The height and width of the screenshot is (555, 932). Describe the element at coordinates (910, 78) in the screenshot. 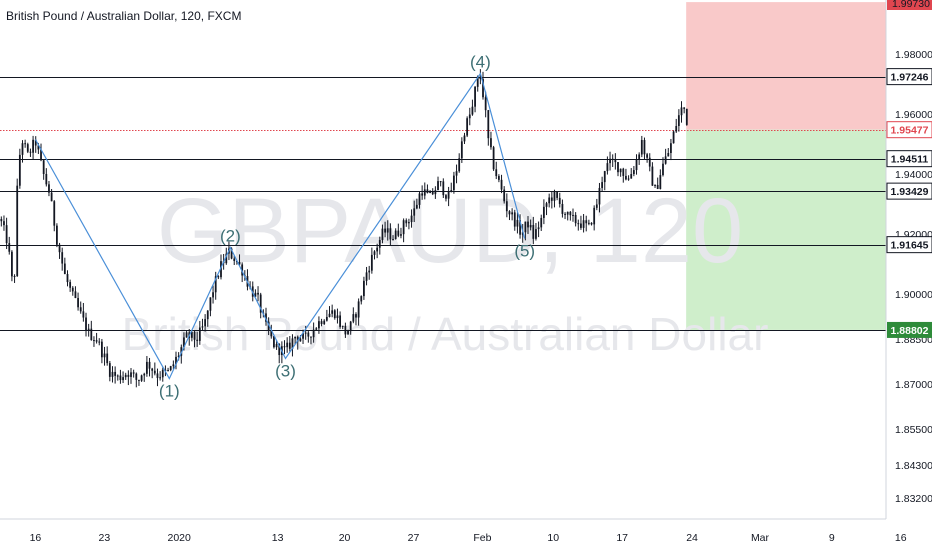

I see `level-label-0: 1.97246` at that location.